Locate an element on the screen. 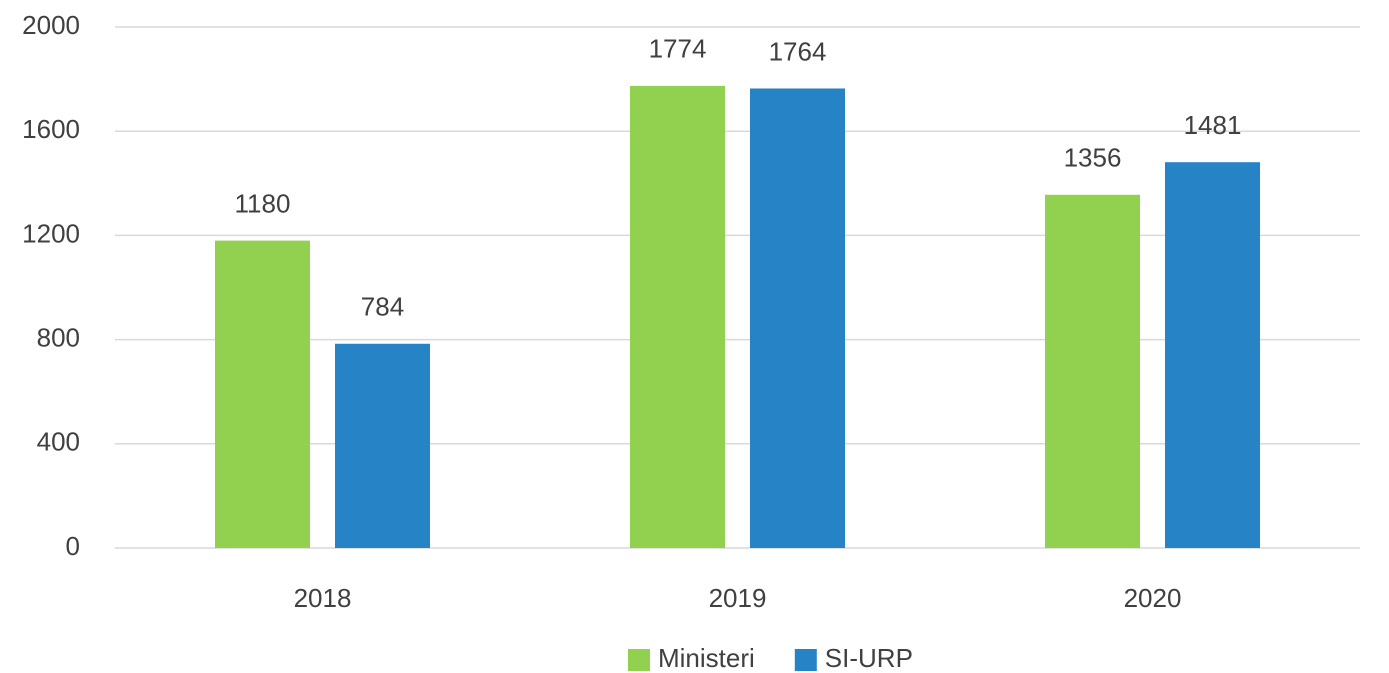 The width and height of the screenshot is (1389, 673). data-label: 1774 is located at coordinates (678, 49).